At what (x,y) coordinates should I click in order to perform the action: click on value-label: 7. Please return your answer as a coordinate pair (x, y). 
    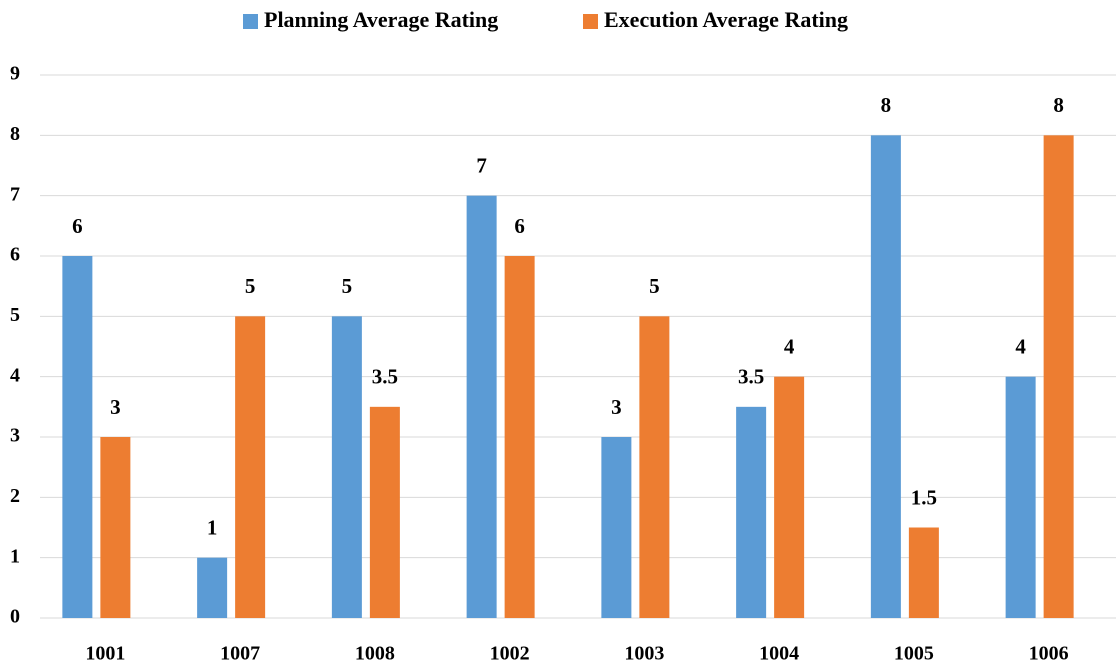
    Looking at the image, I should click on (481, 165).